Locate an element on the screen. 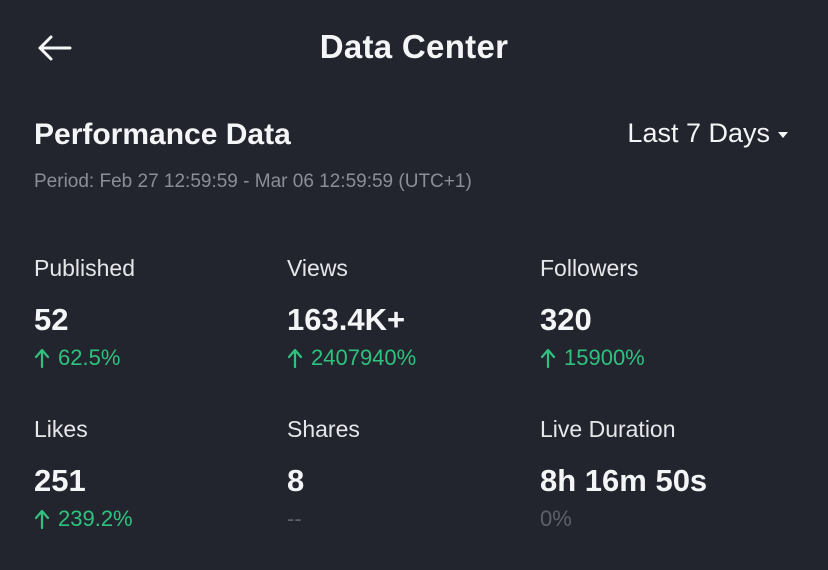 This screenshot has height=570, width=828. metric-change: 0% is located at coordinates (680, 519).